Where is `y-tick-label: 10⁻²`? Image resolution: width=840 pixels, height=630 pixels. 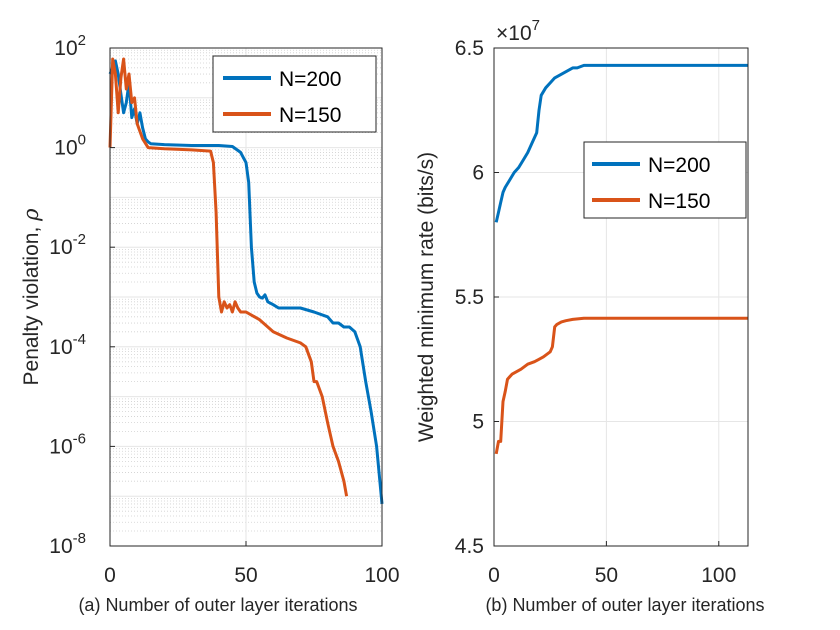
y-tick-label: 10⁻² is located at coordinates (67, 245).